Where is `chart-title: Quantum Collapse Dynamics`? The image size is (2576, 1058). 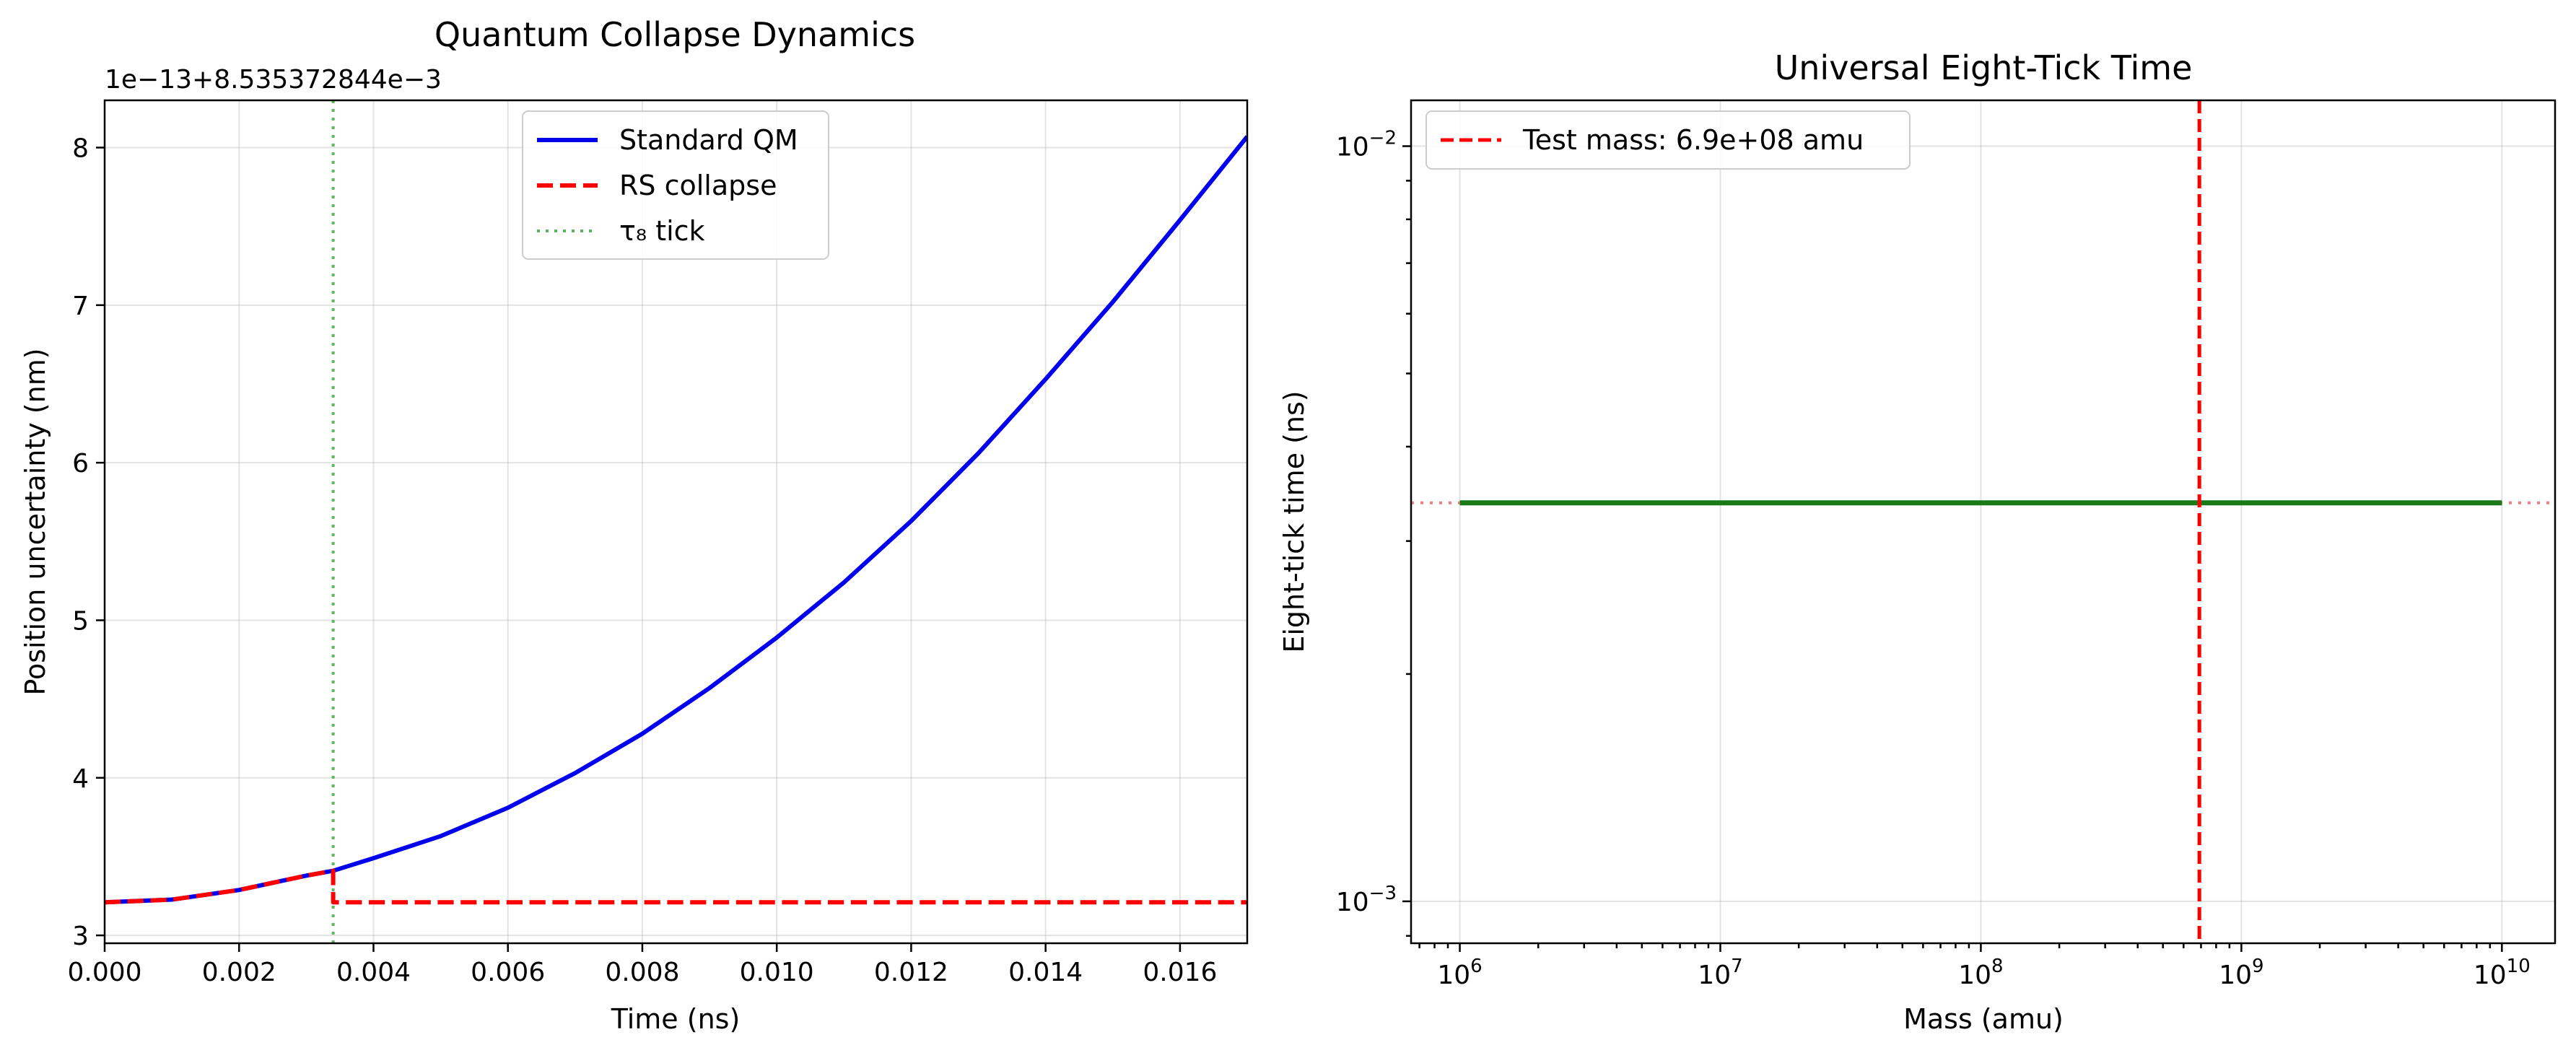 chart-title: Quantum Collapse Dynamics is located at coordinates (675, 34).